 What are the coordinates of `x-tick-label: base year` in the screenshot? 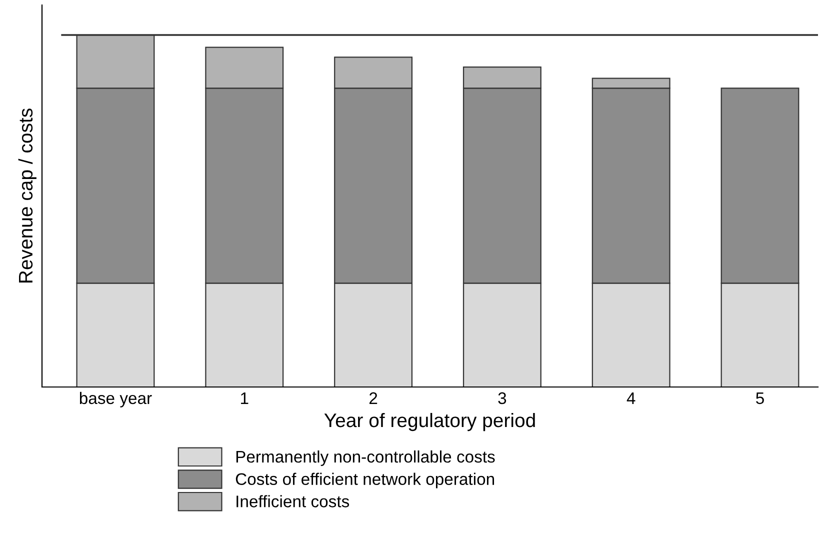 It's located at (116, 400).